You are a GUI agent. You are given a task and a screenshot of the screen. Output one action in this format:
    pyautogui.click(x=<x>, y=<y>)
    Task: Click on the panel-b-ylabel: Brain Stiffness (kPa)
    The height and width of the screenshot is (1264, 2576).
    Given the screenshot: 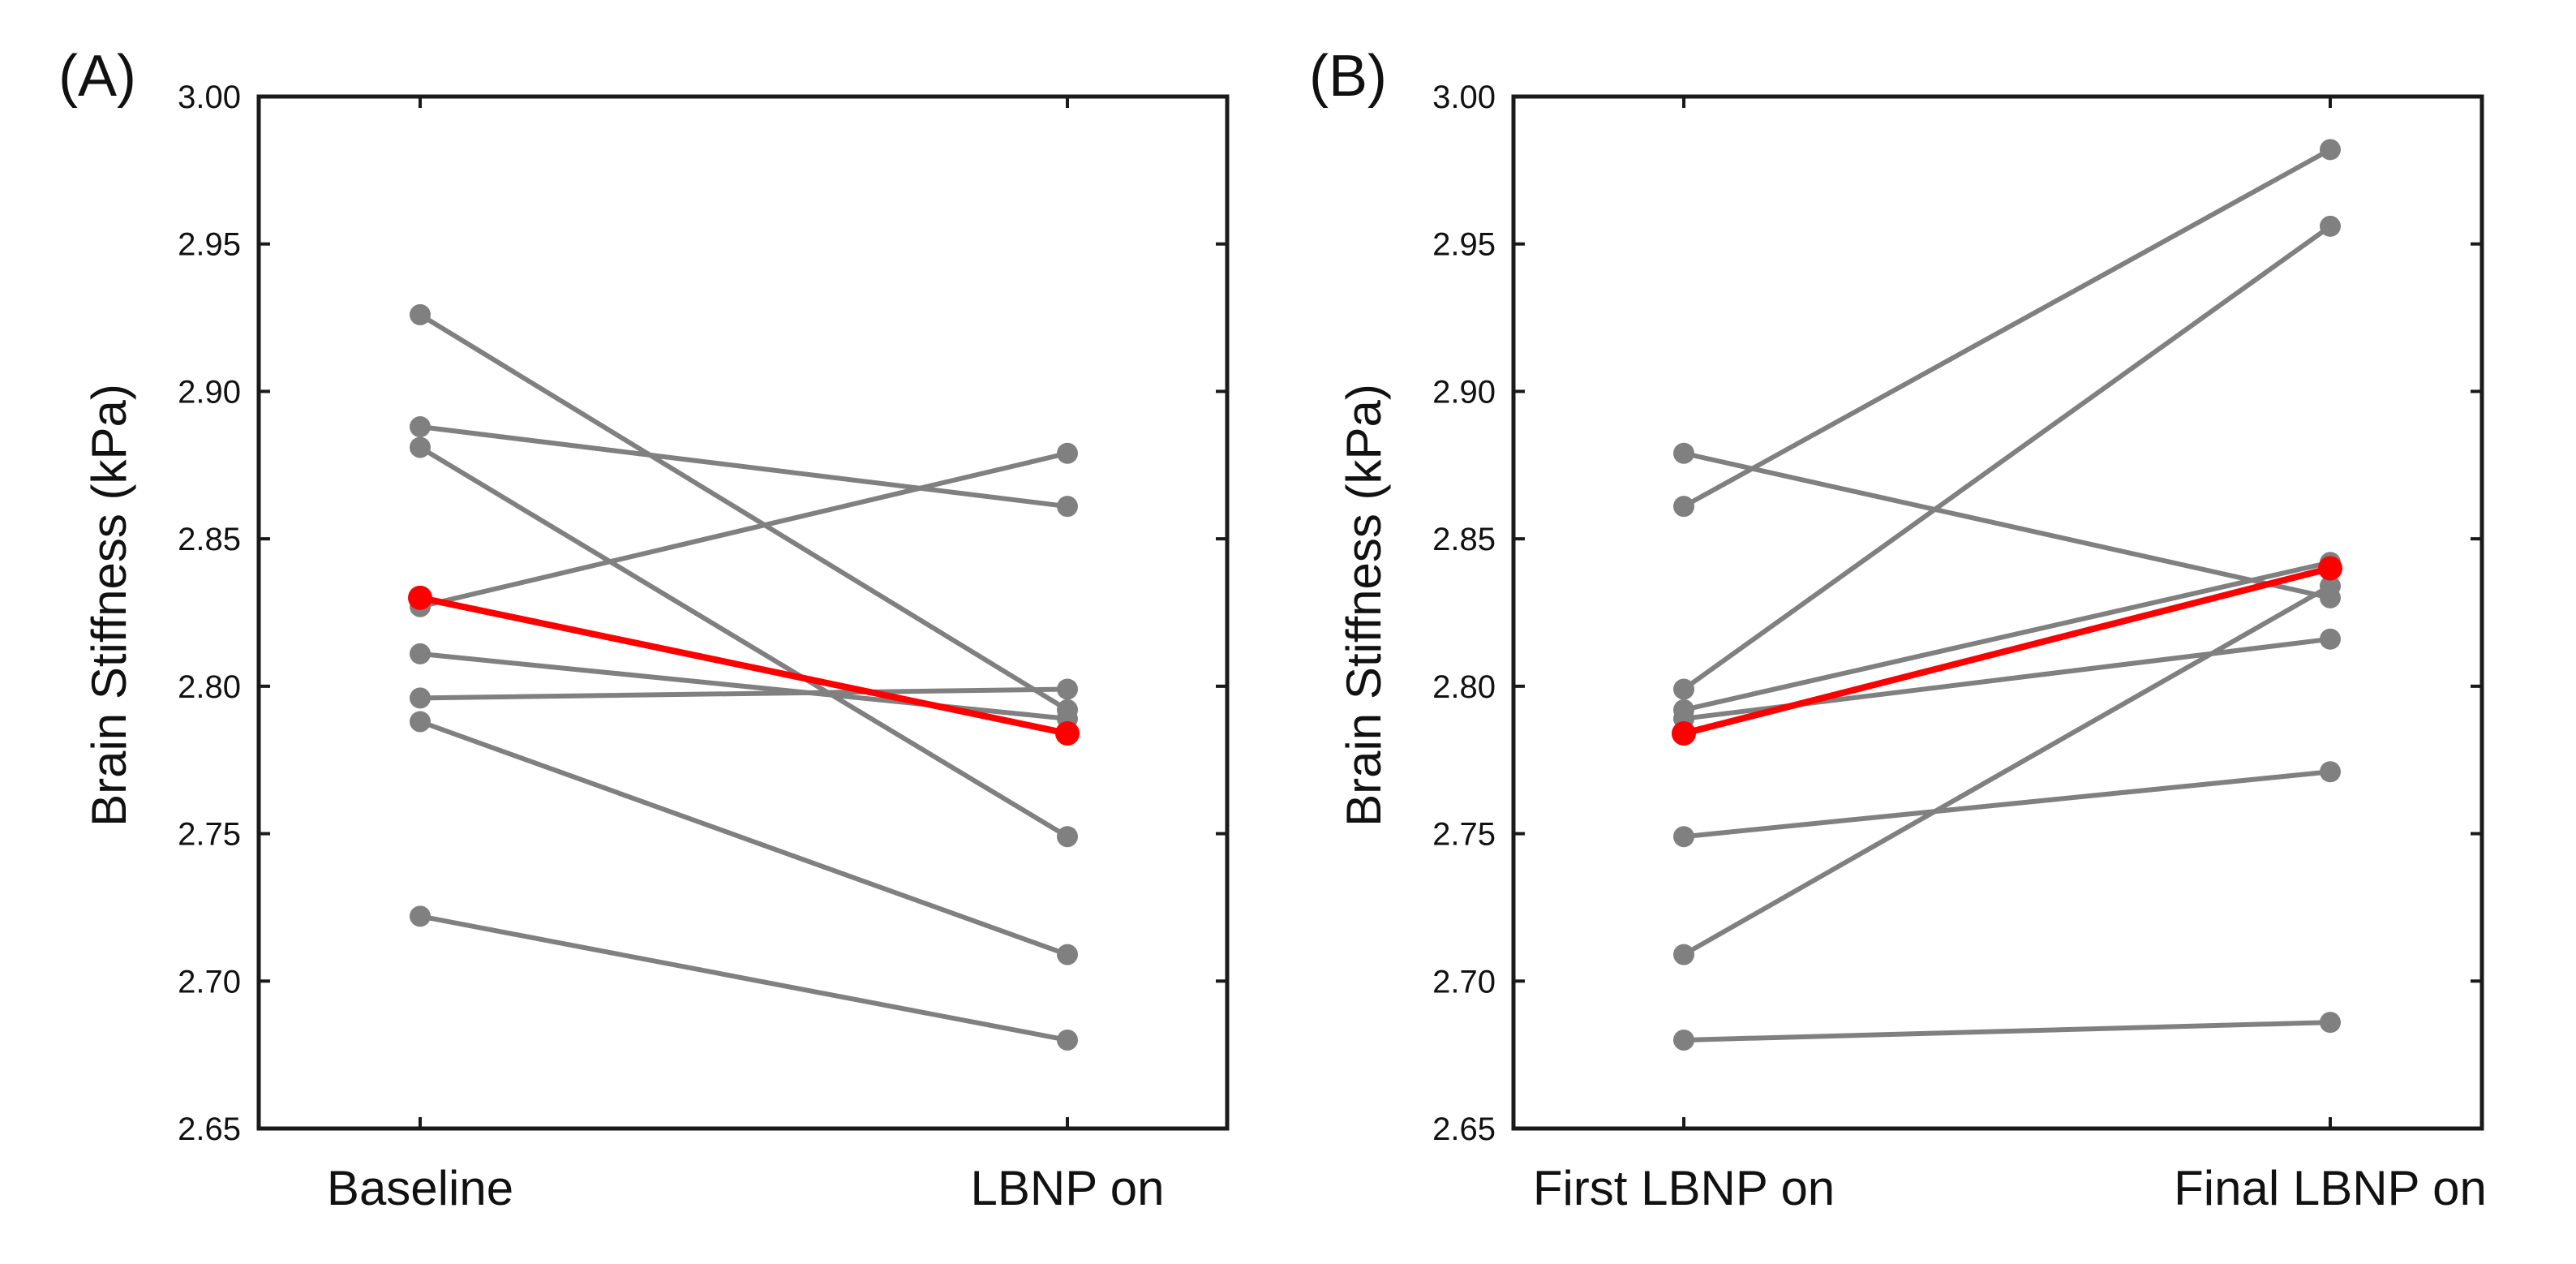 What is the action you would take?
    pyautogui.click(x=1364, y=605)
    